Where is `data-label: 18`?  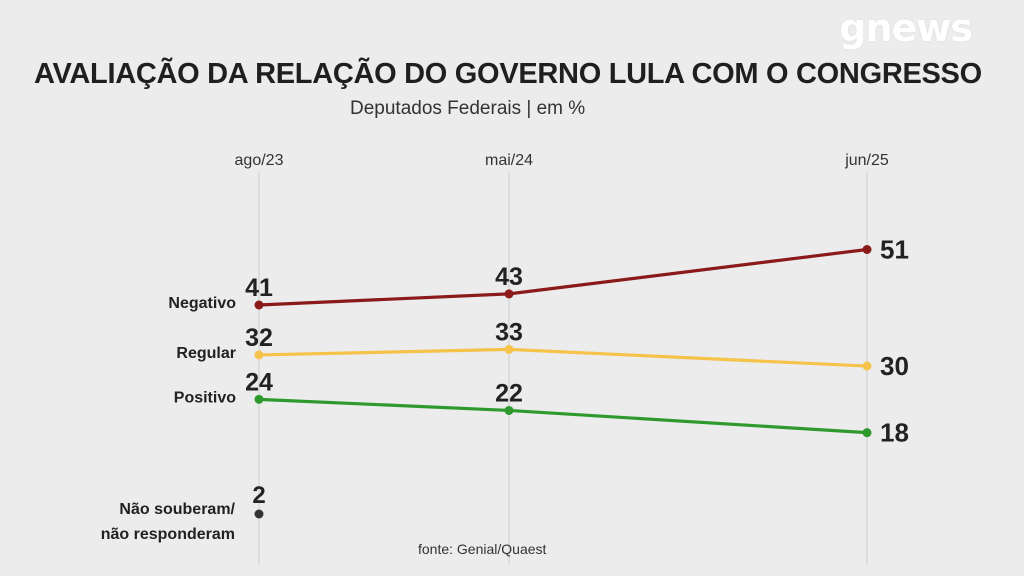 data-label: 18 is located at coordinates (894, 433).